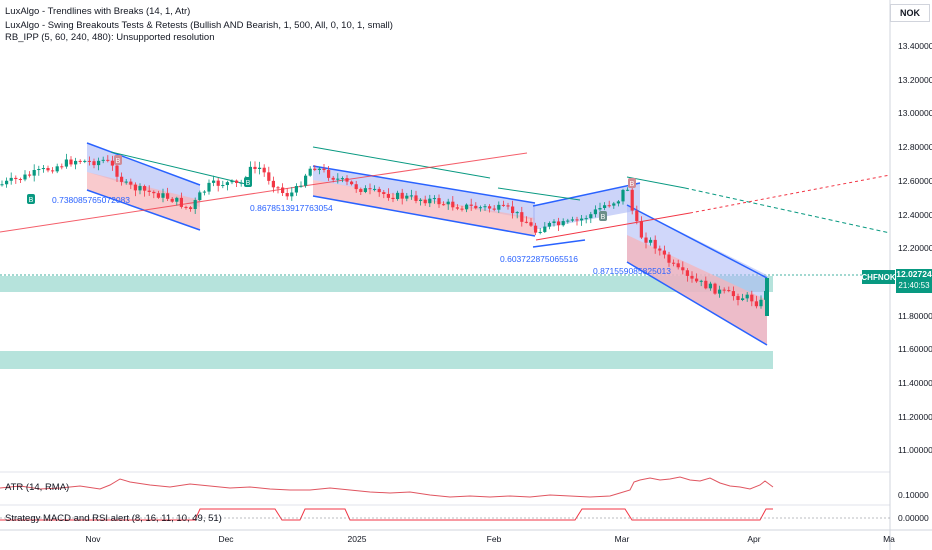  I want to click on price-tick-label: 13.20000, so click(915, 79).